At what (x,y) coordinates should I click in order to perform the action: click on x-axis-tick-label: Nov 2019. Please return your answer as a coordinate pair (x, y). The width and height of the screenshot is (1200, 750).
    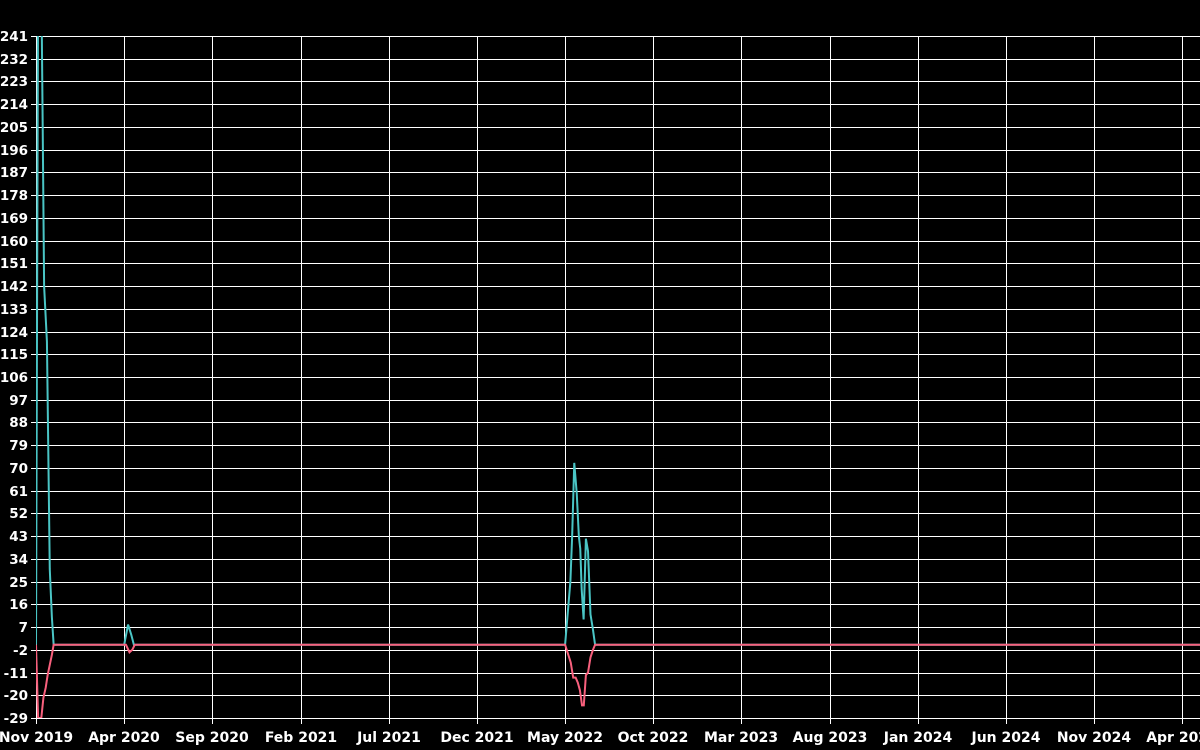
    Looking at the image, I should click on (36, 738).